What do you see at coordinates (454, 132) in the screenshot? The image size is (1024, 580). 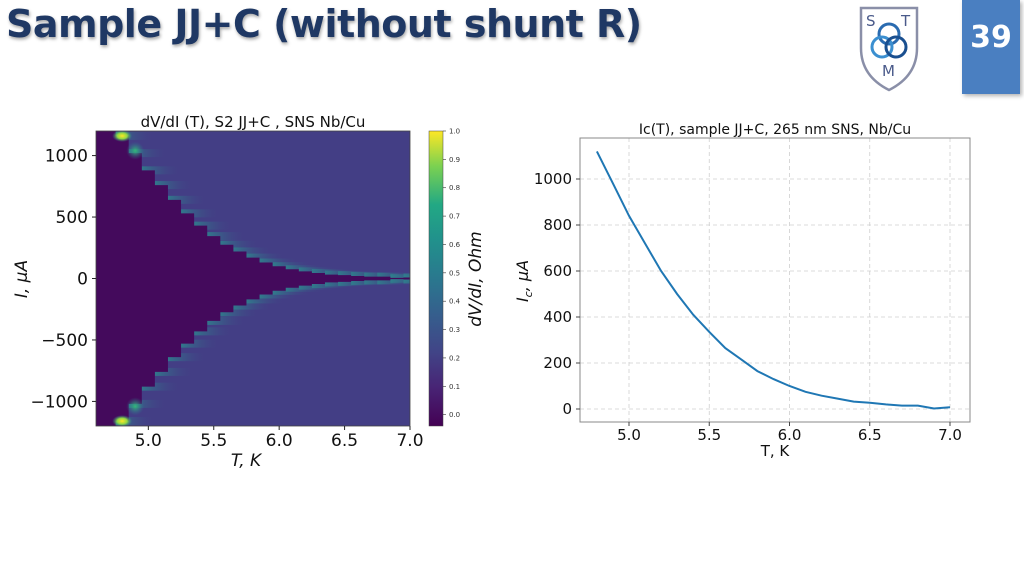 I see `colorbar-tick-label: 1.0` at bounding box center [454, 132].